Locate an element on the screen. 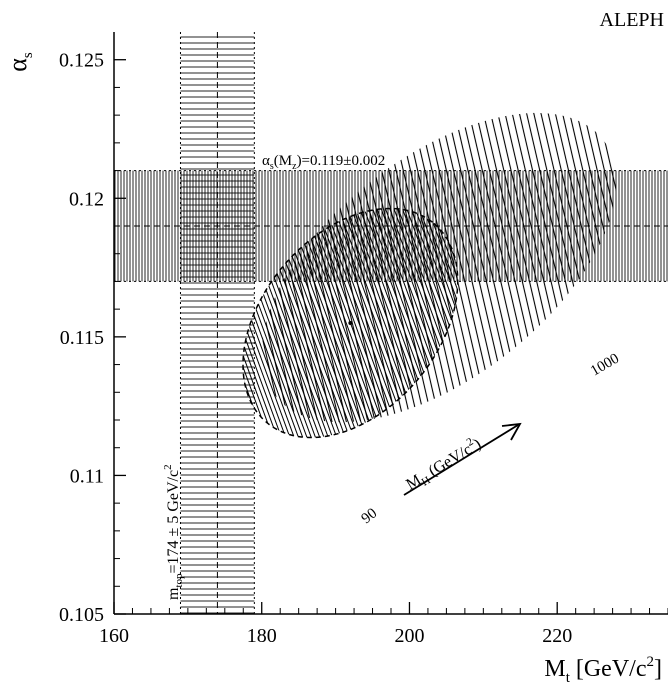  higgs-label-sup: 2 is located at coordinates (470, 442).